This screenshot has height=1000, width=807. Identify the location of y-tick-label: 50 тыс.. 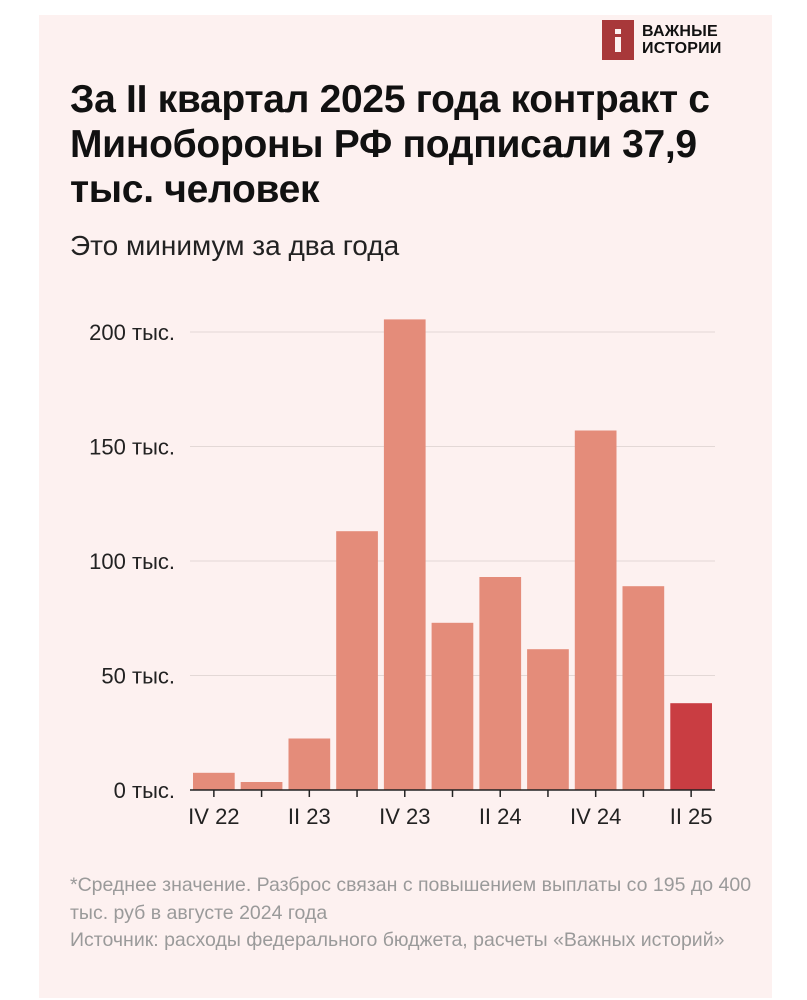
(138, 676).